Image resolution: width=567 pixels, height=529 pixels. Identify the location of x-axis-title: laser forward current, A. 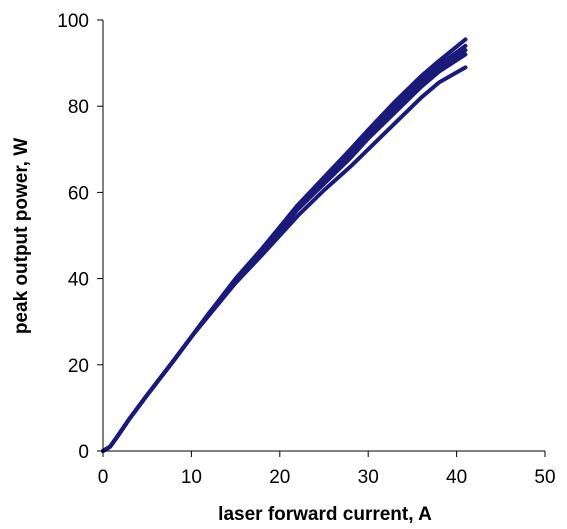
(325, 514).